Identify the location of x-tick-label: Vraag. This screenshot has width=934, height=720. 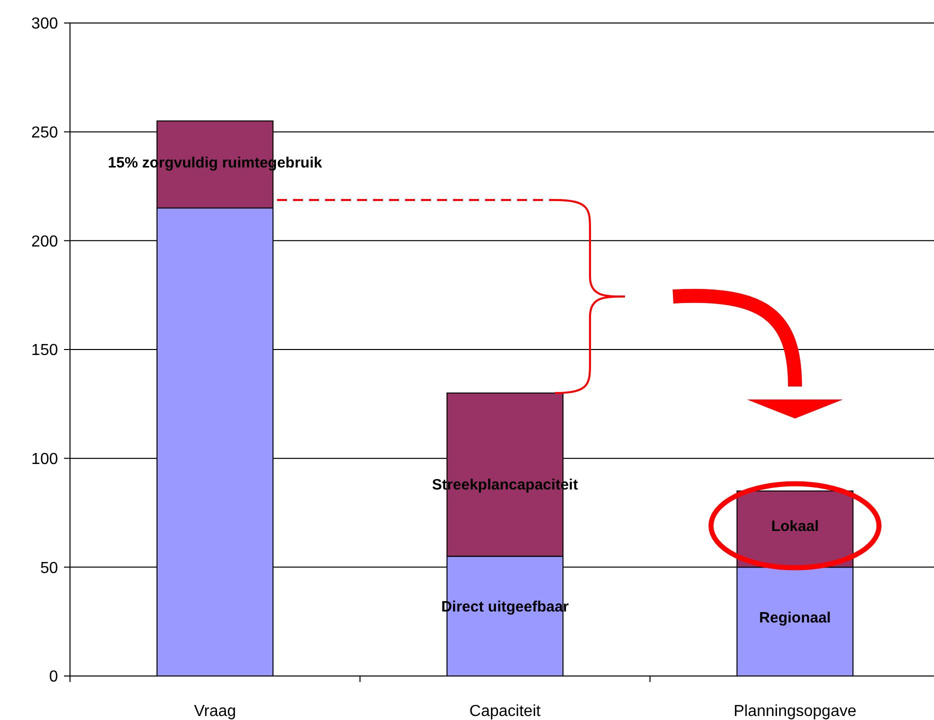
(215, 711).